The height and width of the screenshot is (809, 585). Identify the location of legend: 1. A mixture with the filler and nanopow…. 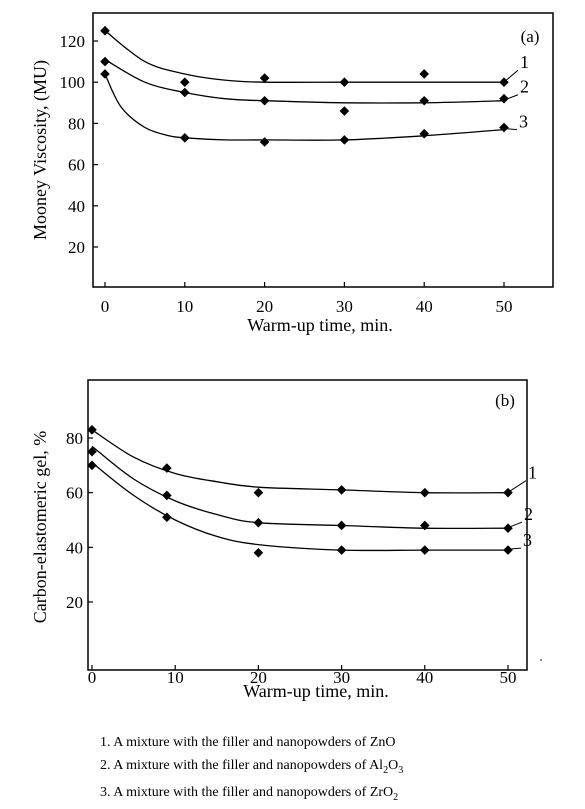
(251, 770).